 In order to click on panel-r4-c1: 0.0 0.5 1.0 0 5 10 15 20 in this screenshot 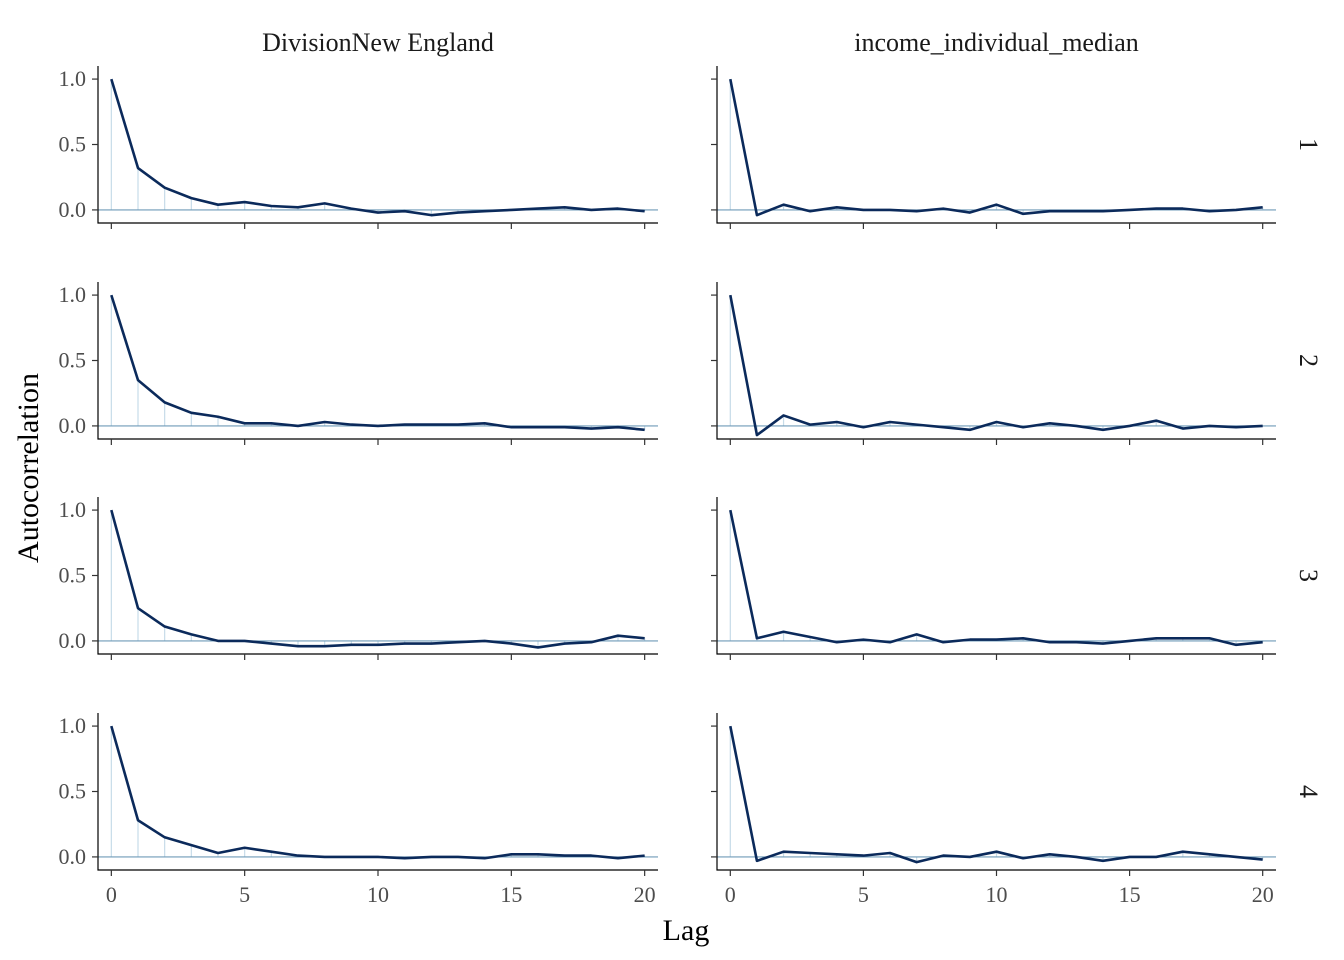, I will do `click(358, 810)`.